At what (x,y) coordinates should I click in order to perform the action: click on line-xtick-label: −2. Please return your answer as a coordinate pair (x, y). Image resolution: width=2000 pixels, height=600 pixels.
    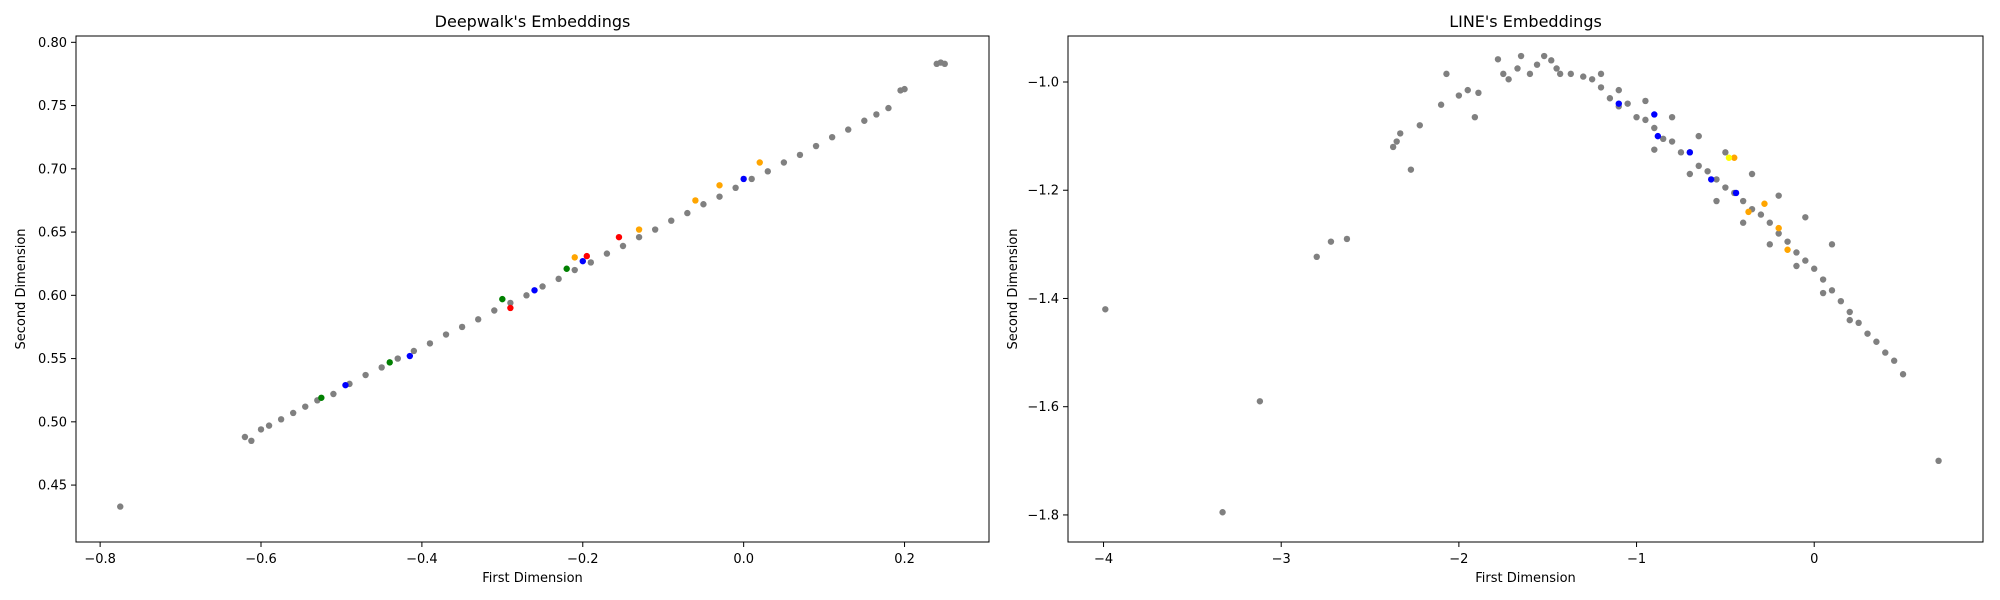
    Looking at the image, I should click on (1458, 559).